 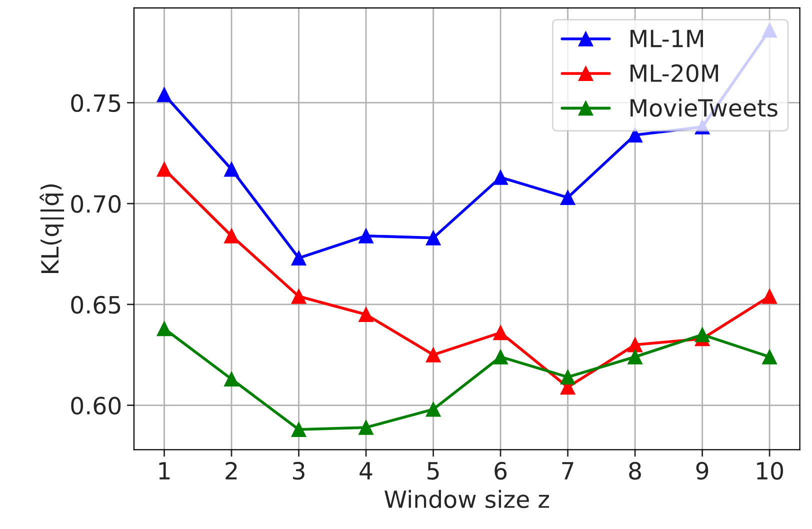 What do you see at coordinates (366, 471) in the screenshot?
I see `x-tick-label: 4` at bounding box center [366, 471].